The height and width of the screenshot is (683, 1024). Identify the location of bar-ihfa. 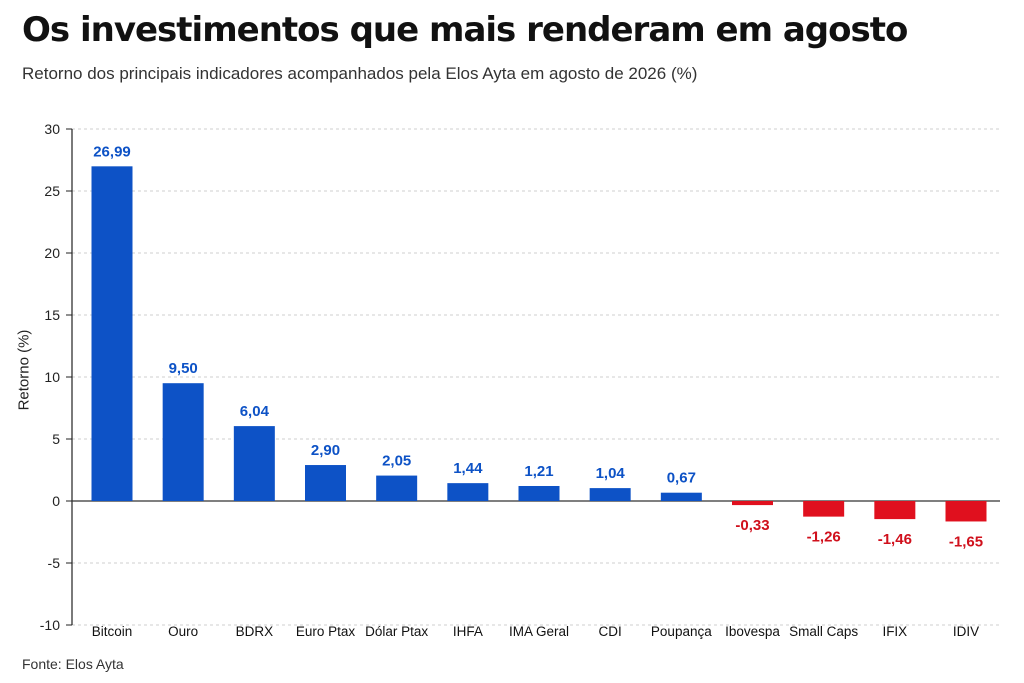
(468, 492).